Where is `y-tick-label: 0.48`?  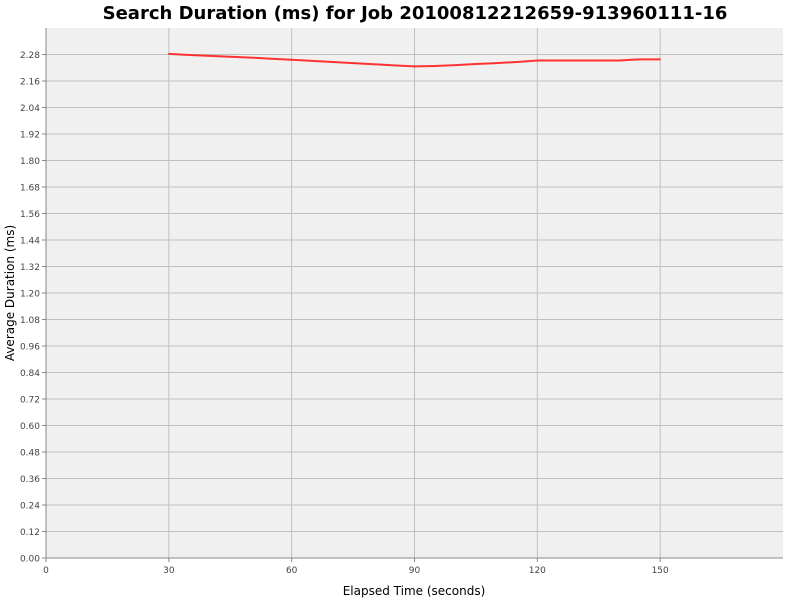
y-tick-label: 0.48 is located at coordinates (30, 454).